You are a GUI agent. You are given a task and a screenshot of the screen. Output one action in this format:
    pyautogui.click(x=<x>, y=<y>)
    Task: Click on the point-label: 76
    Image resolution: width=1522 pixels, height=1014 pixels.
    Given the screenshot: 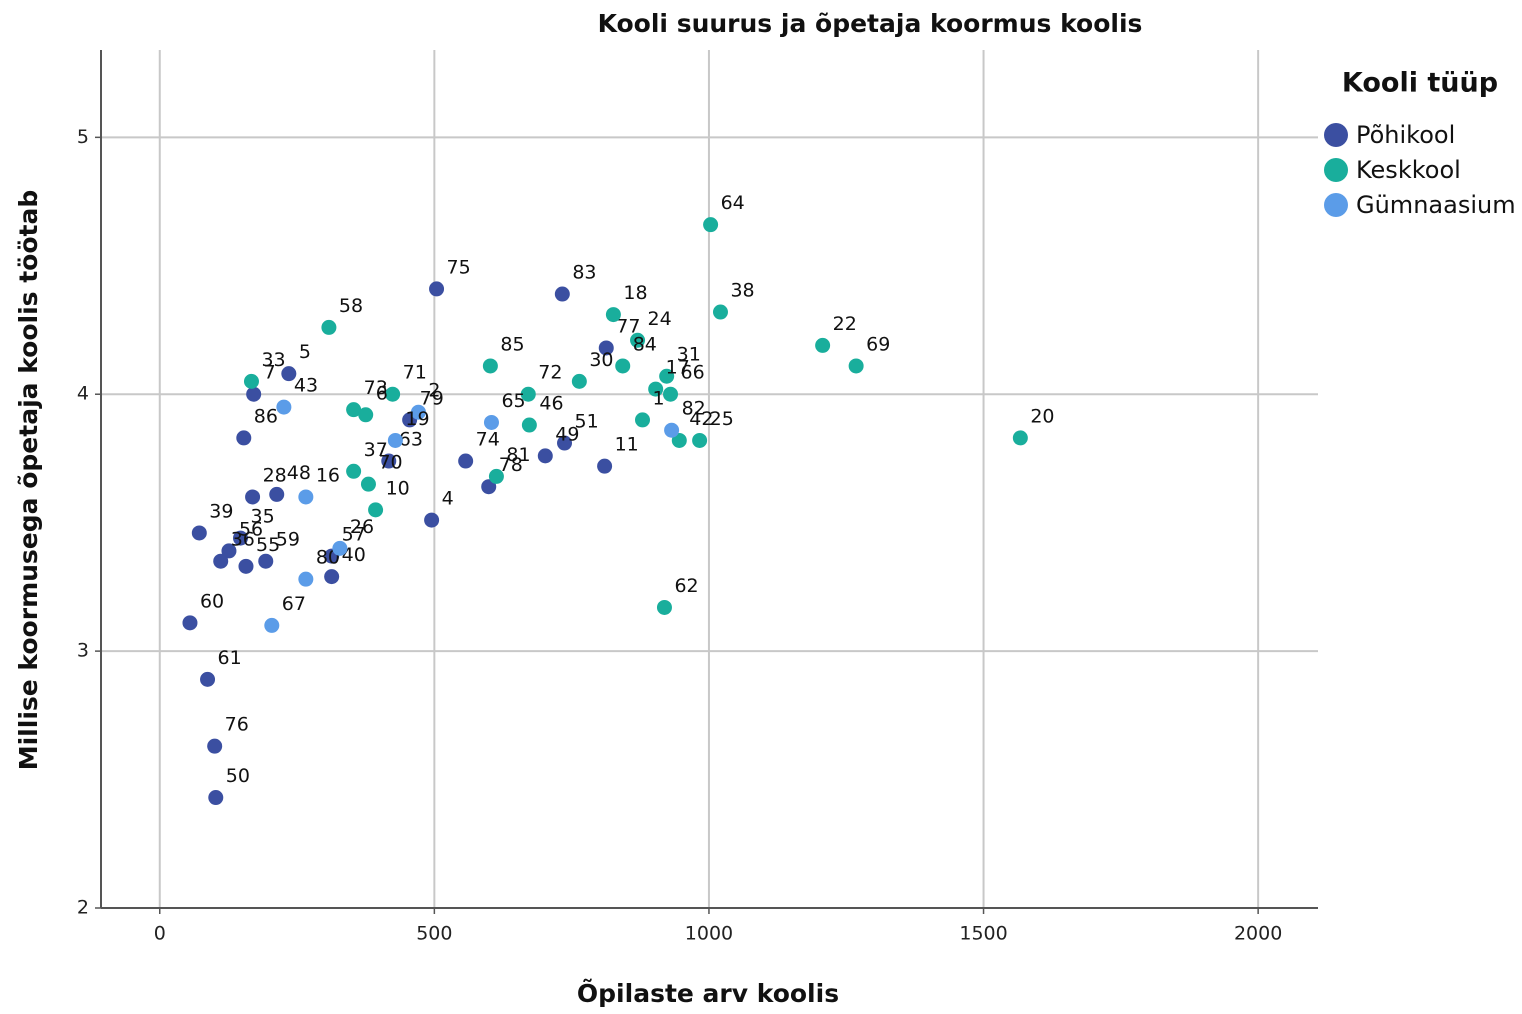 What is the action you would take?
    pyautogui.click(x=237, y=725)
    